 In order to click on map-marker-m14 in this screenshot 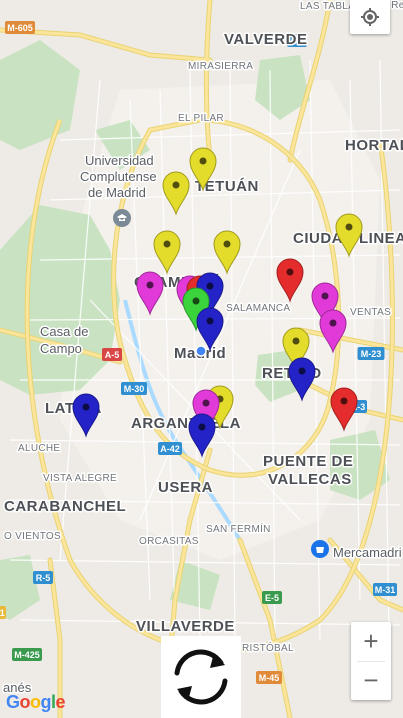, I will do `click(210, 329)`.